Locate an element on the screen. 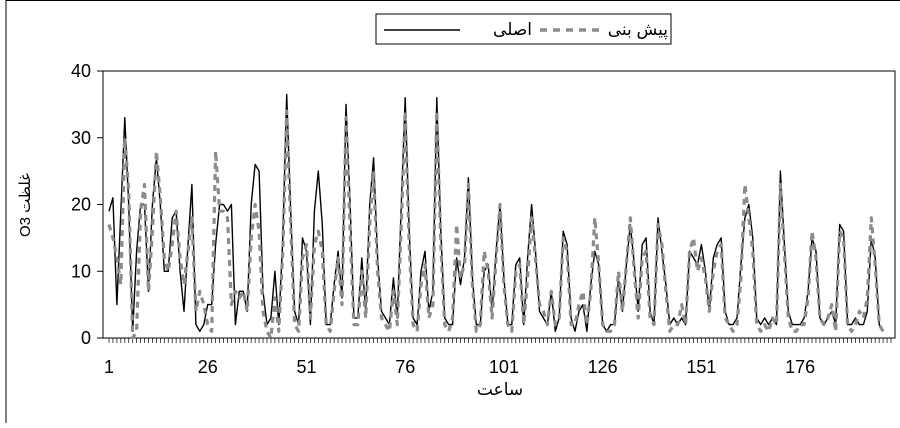 This screenshot has height=428, width=900. y-axis-title: O3 غلظت is located at coordinates (25, 205).